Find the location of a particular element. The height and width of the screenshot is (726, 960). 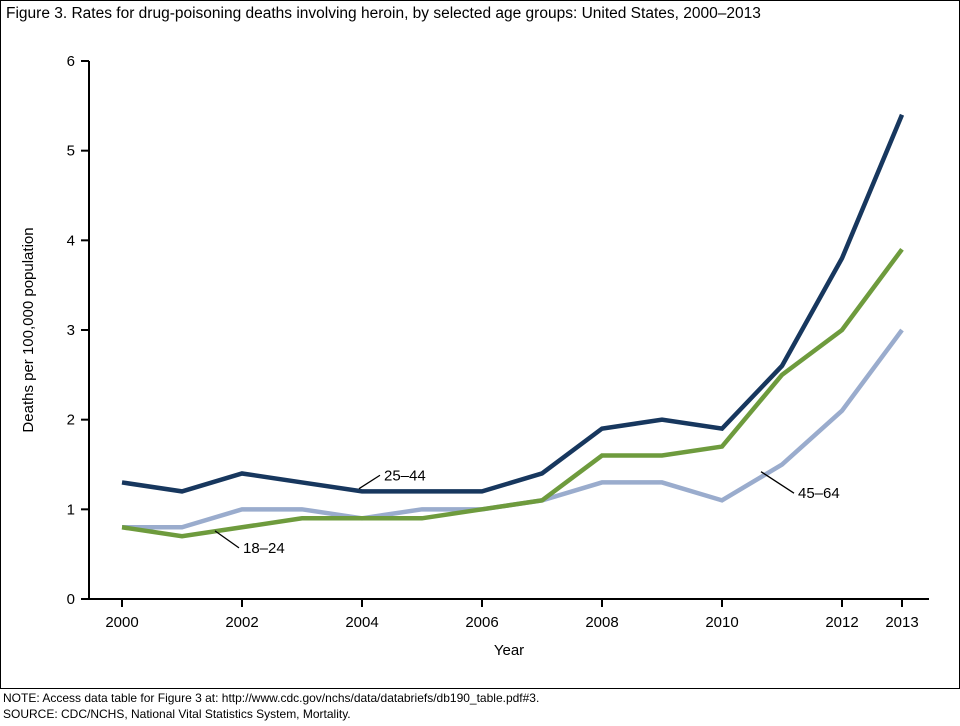

x-tick-label: 2002 is located at coordinates (241, 622).